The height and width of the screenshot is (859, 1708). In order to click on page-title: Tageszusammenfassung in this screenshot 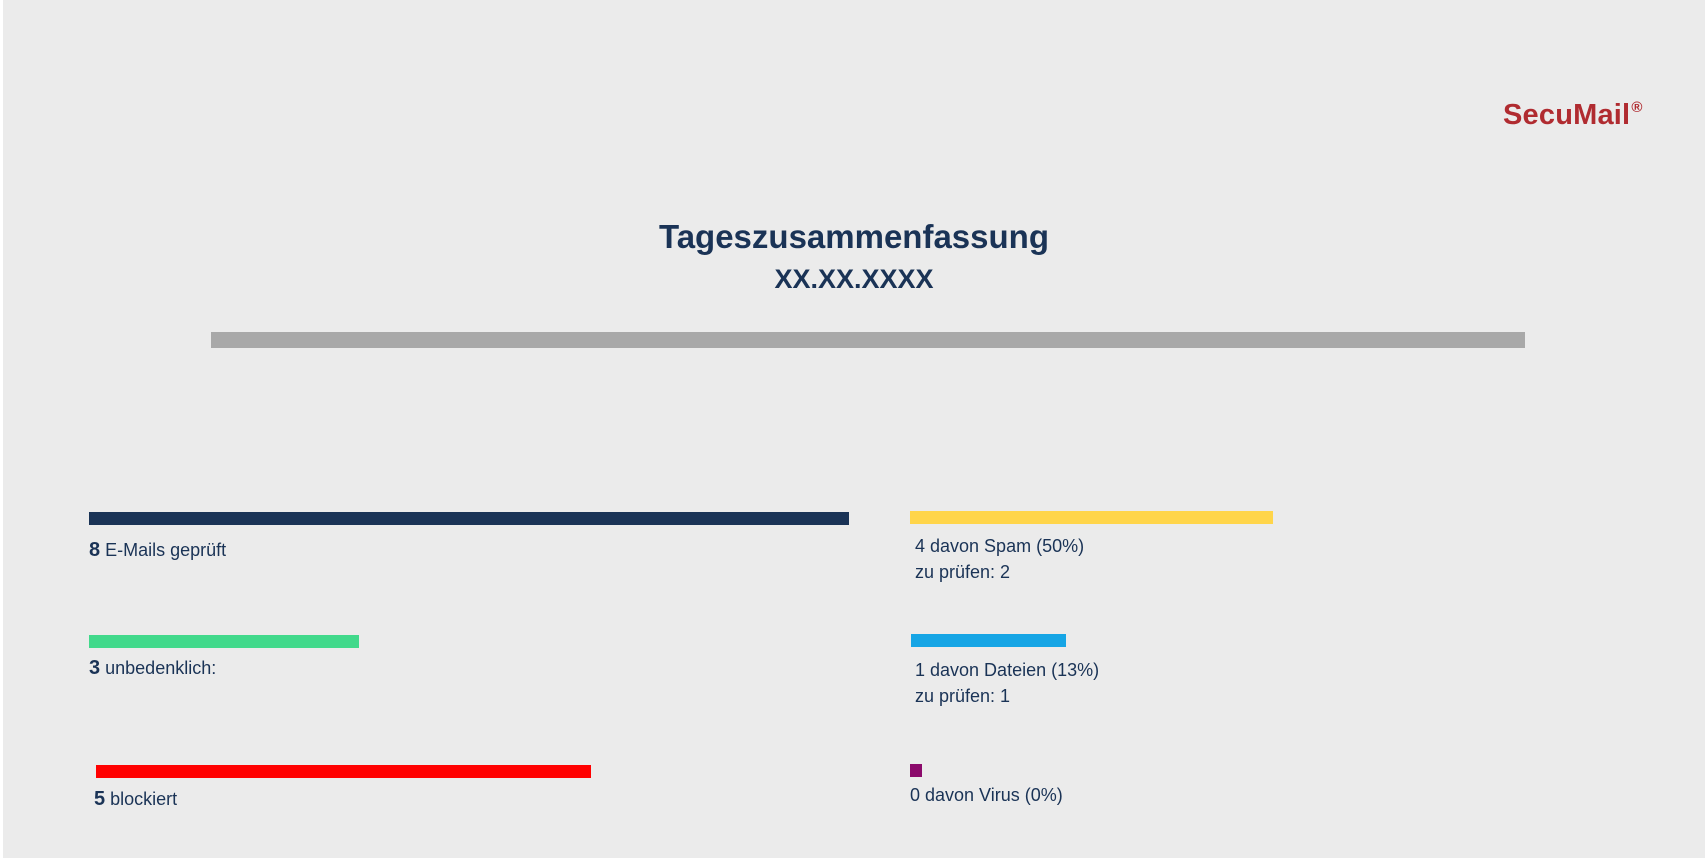, I will do `click(853, 236)`.